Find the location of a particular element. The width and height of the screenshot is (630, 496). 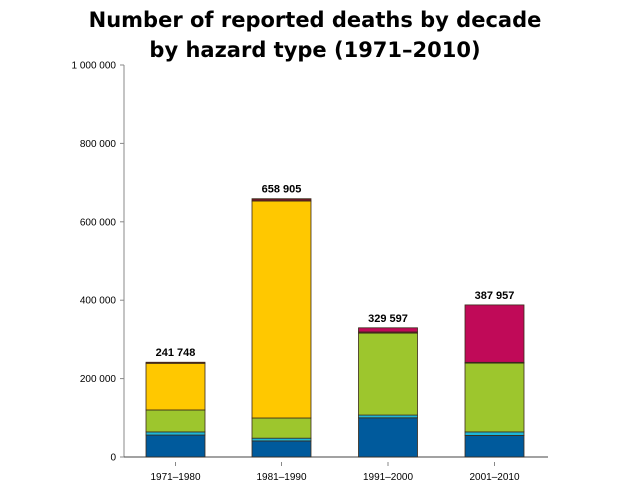

bar-total-label: 329 597 is located at coordinates (388, 319).